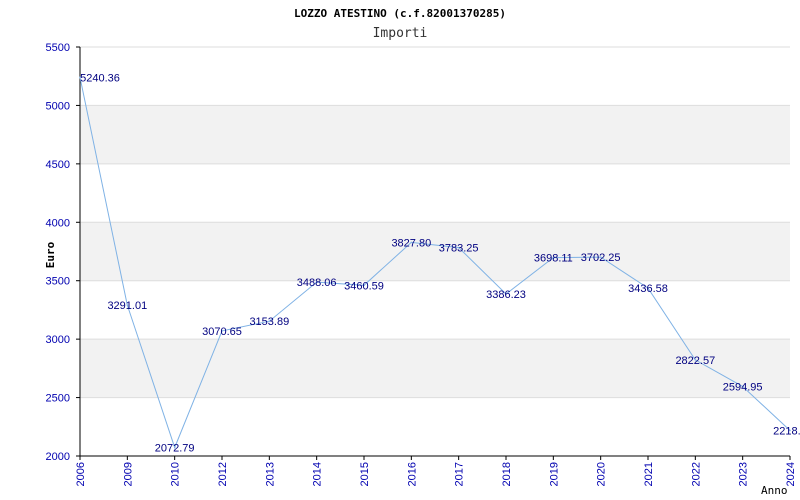 Image resolution: width=800 pixels, height=500 pixels. I want to click on data-label: 3783.25, so click(459, 249).